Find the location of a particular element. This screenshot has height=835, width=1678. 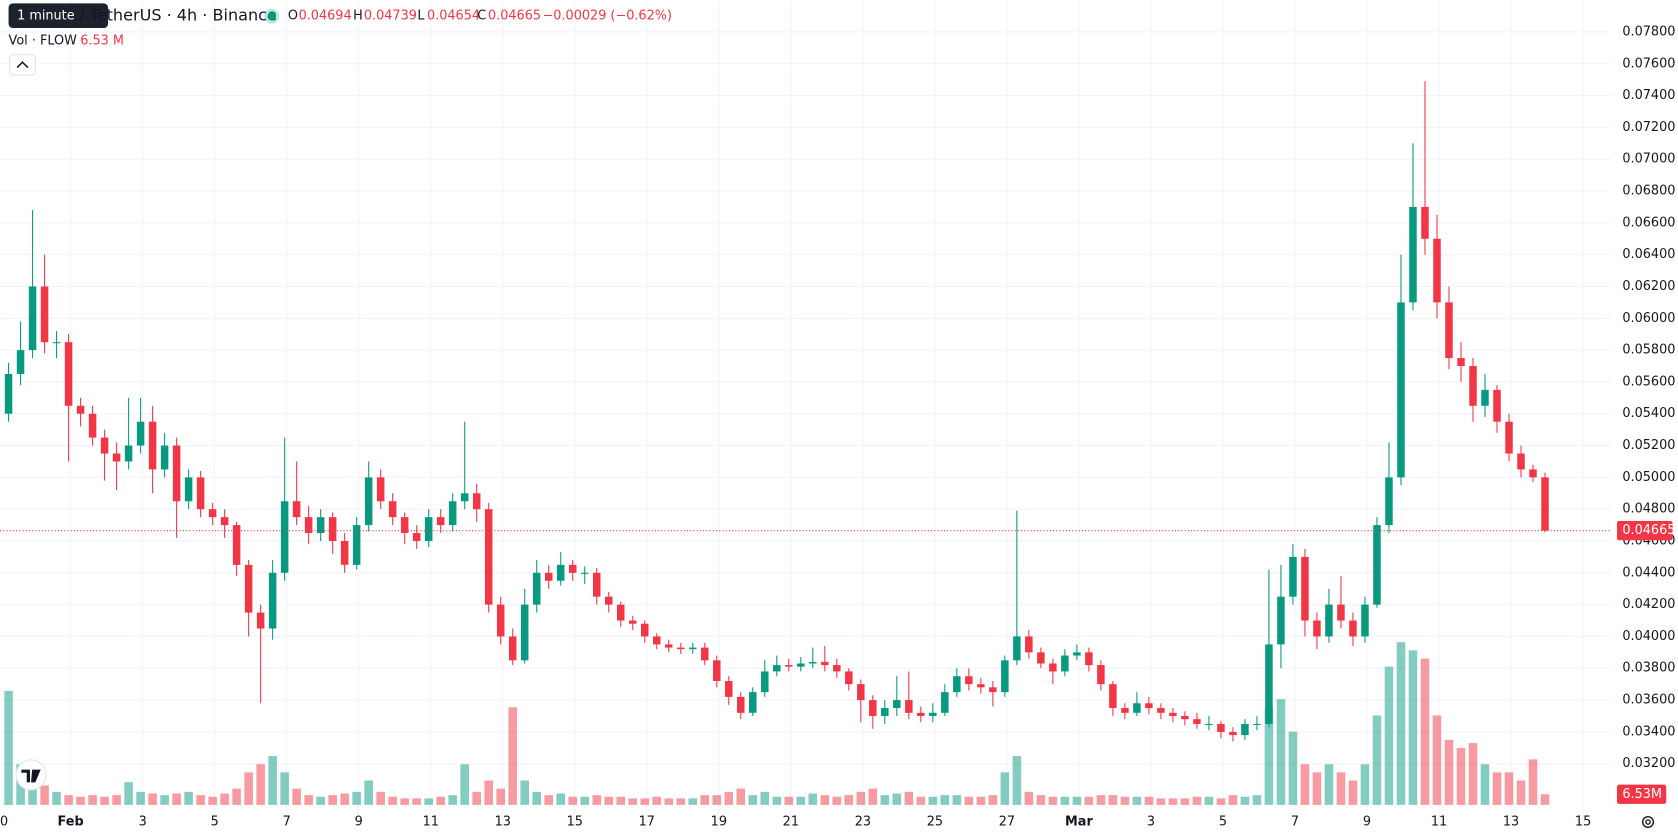

volume-value: 6.53 M is located at coordinates (102, 40).